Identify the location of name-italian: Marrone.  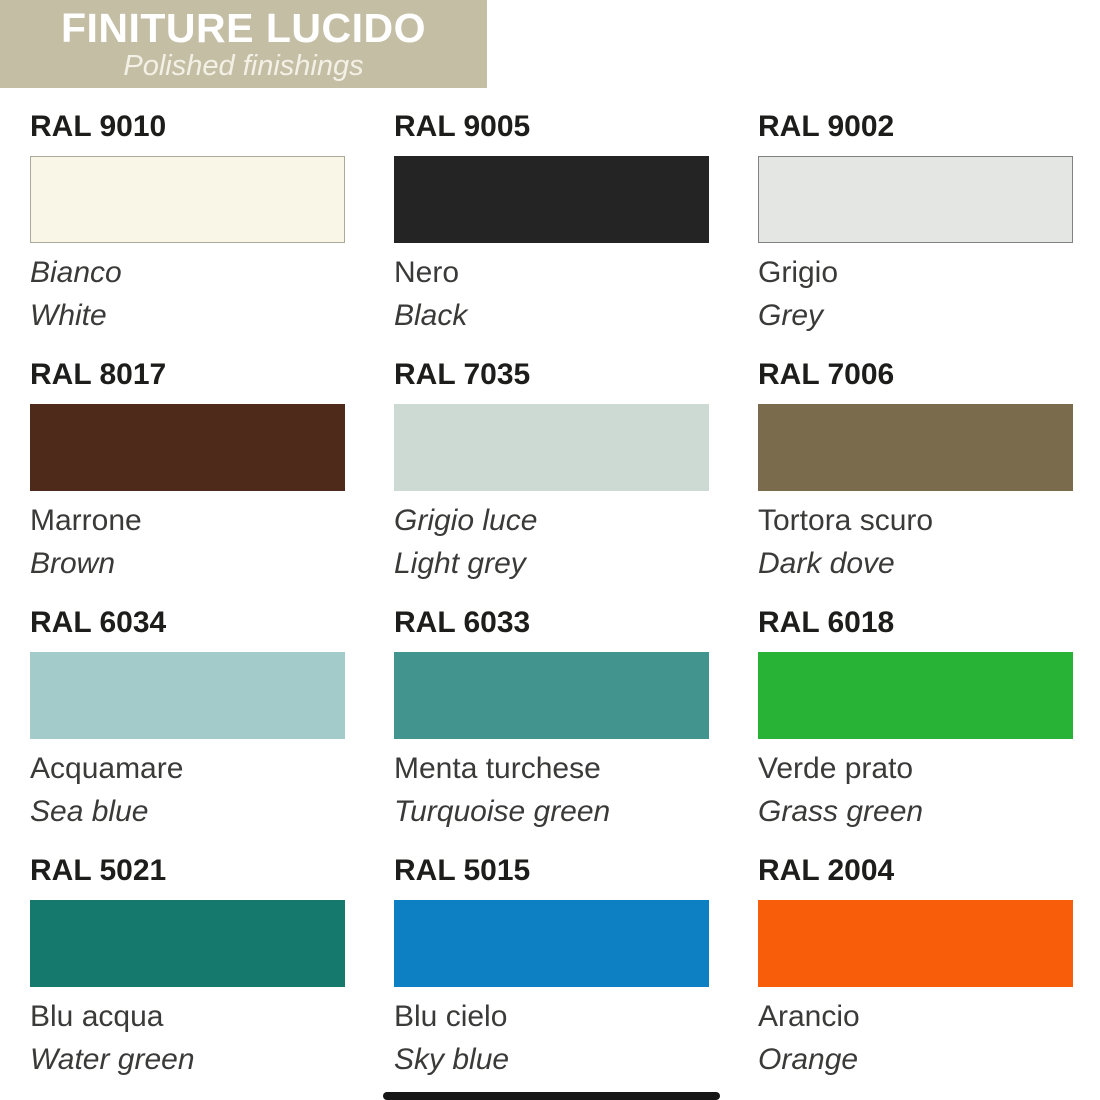
(86, 520).